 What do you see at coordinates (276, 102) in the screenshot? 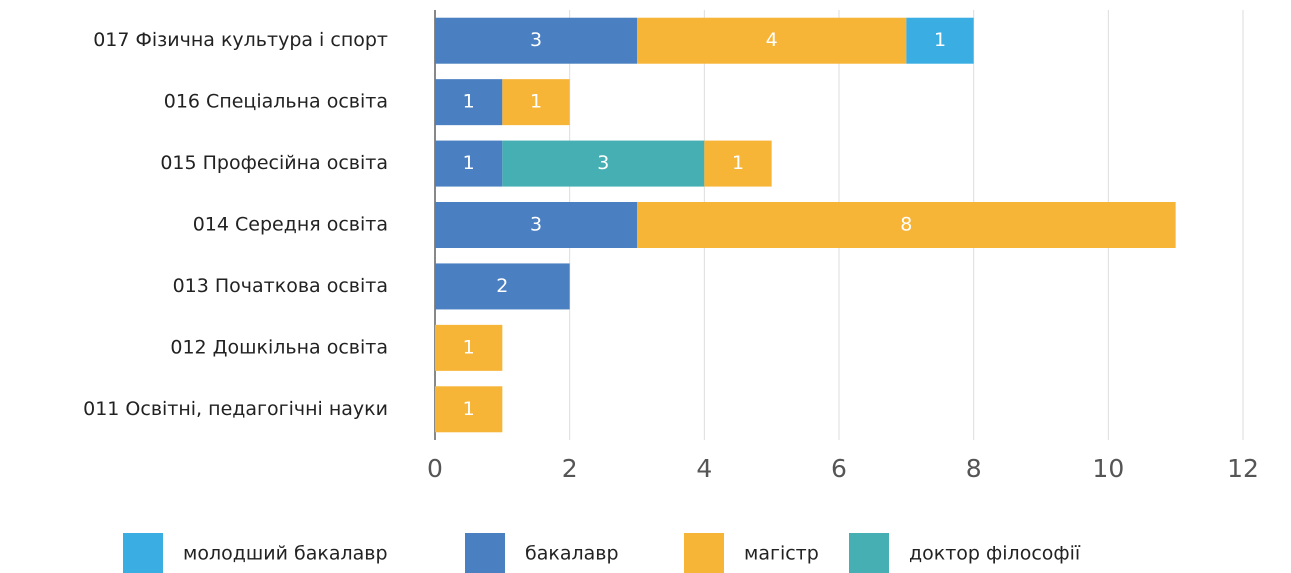
I see `category-label: 016 Спеціальна освіта` at bounding box center [276, 102].